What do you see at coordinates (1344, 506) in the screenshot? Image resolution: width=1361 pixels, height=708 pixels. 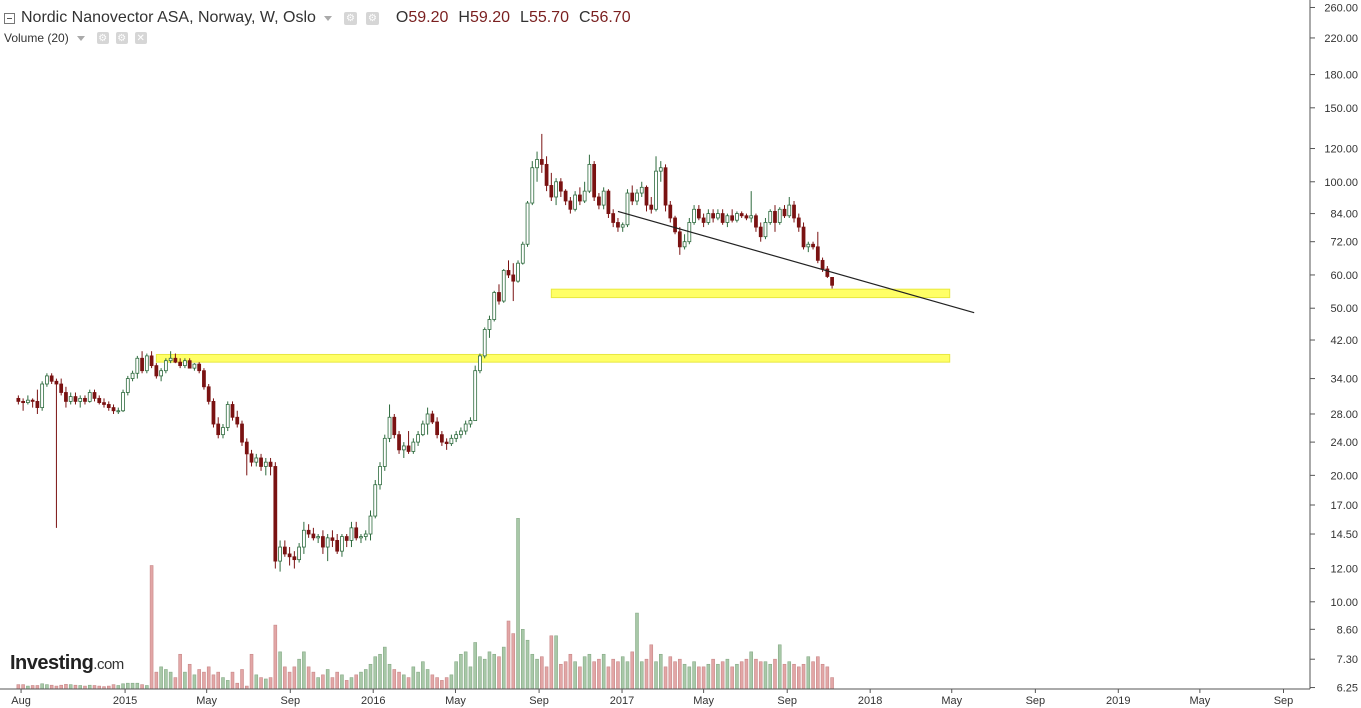 I see `price-tick-label: 17.00` at bounding box center [1344, 506].